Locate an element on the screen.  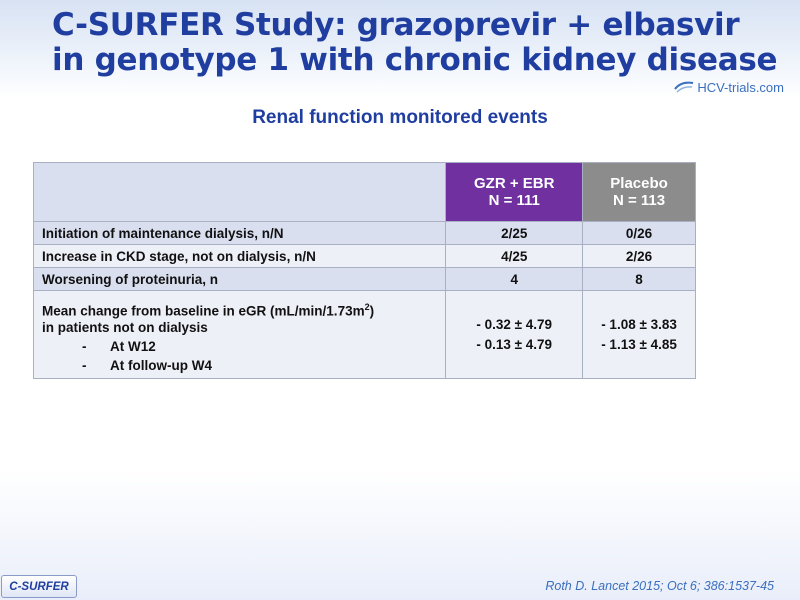
logo-swoosh-icon is located at coordinates (684, 87).